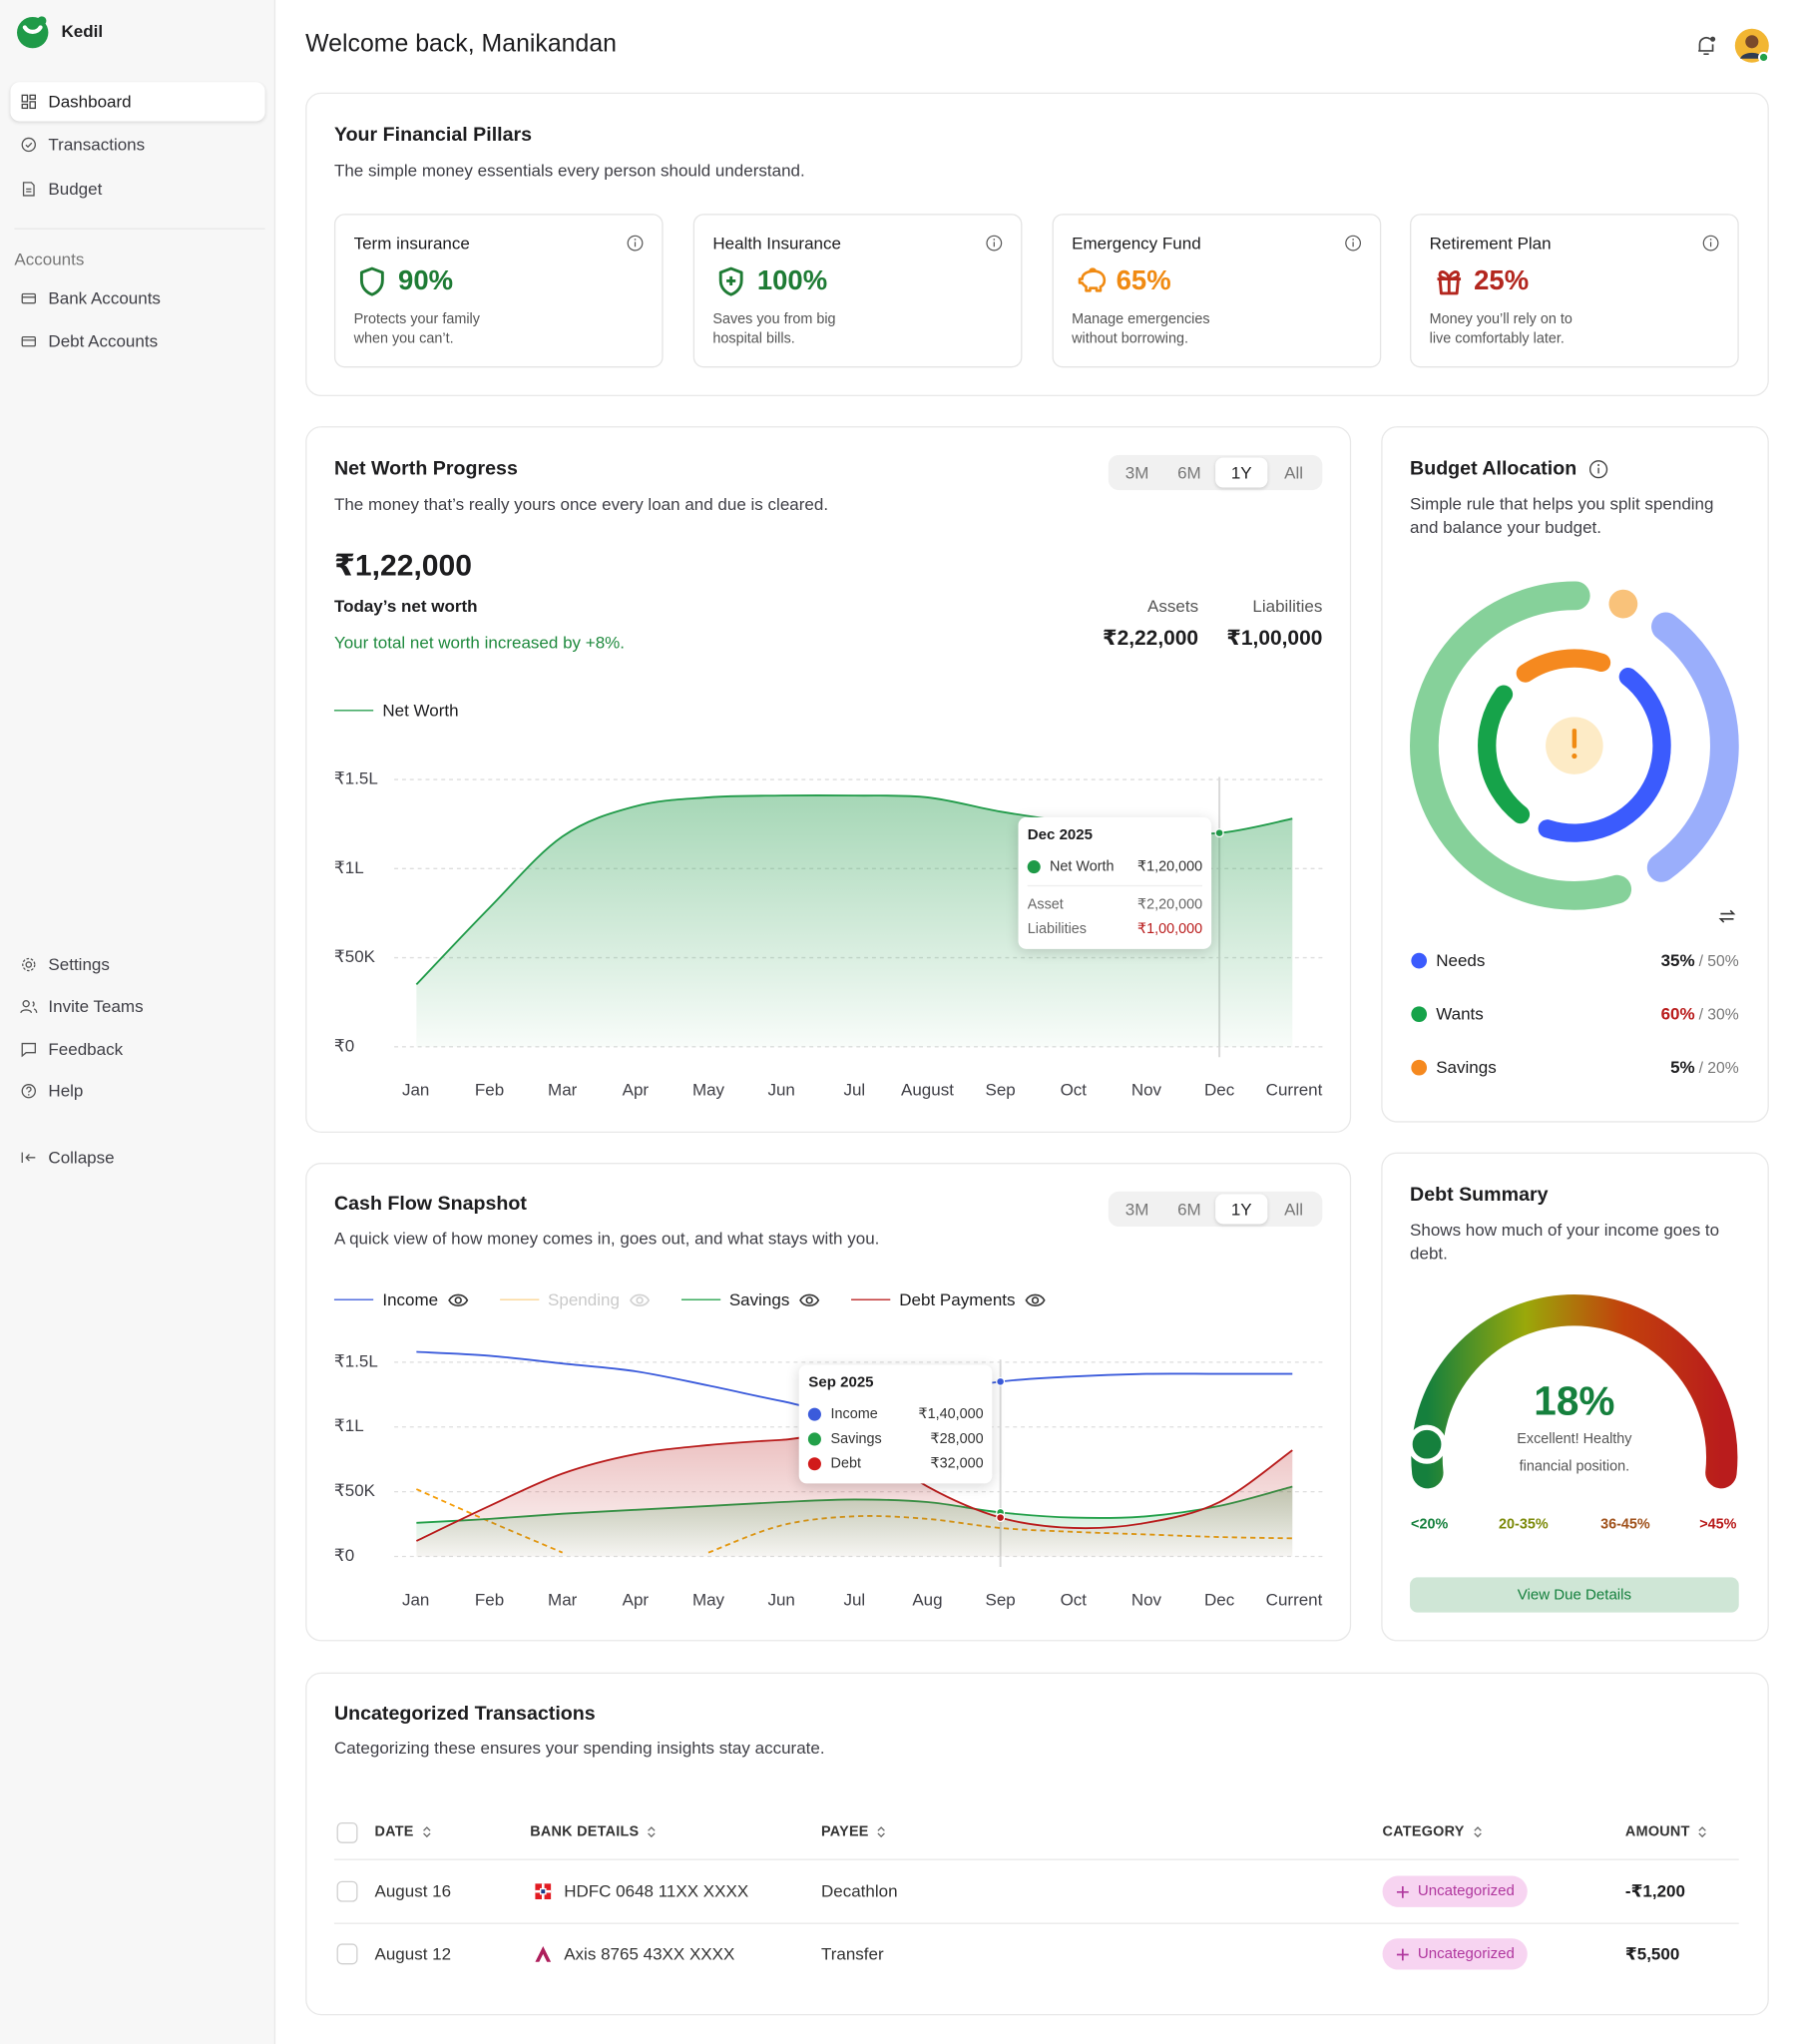 The height and width of the screenshot is (2044, 1795). Describe the element at coordinates (354, 711) in the screenshot. I see `legend-line` at that location.